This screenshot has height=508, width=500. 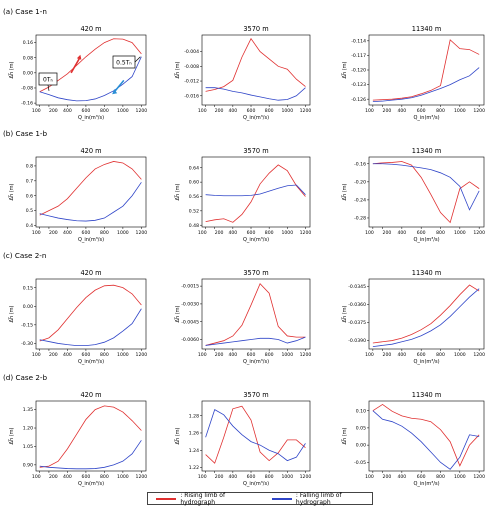 What do you see at coordinates (28, 288) in the screenshot?
I see `y-tick-label: 0.15` at bounding box center [28, 288].